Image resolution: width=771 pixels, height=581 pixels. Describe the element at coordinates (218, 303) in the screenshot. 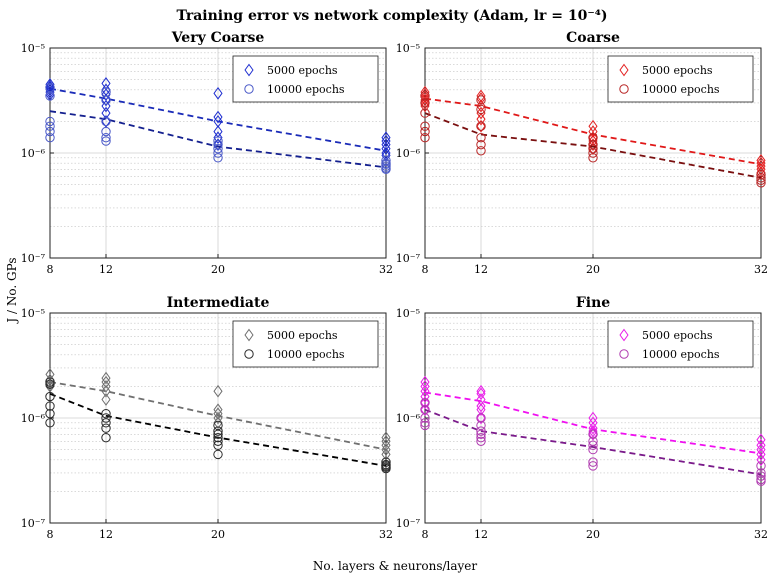

I see `panel-title: Intermediate` at that location.